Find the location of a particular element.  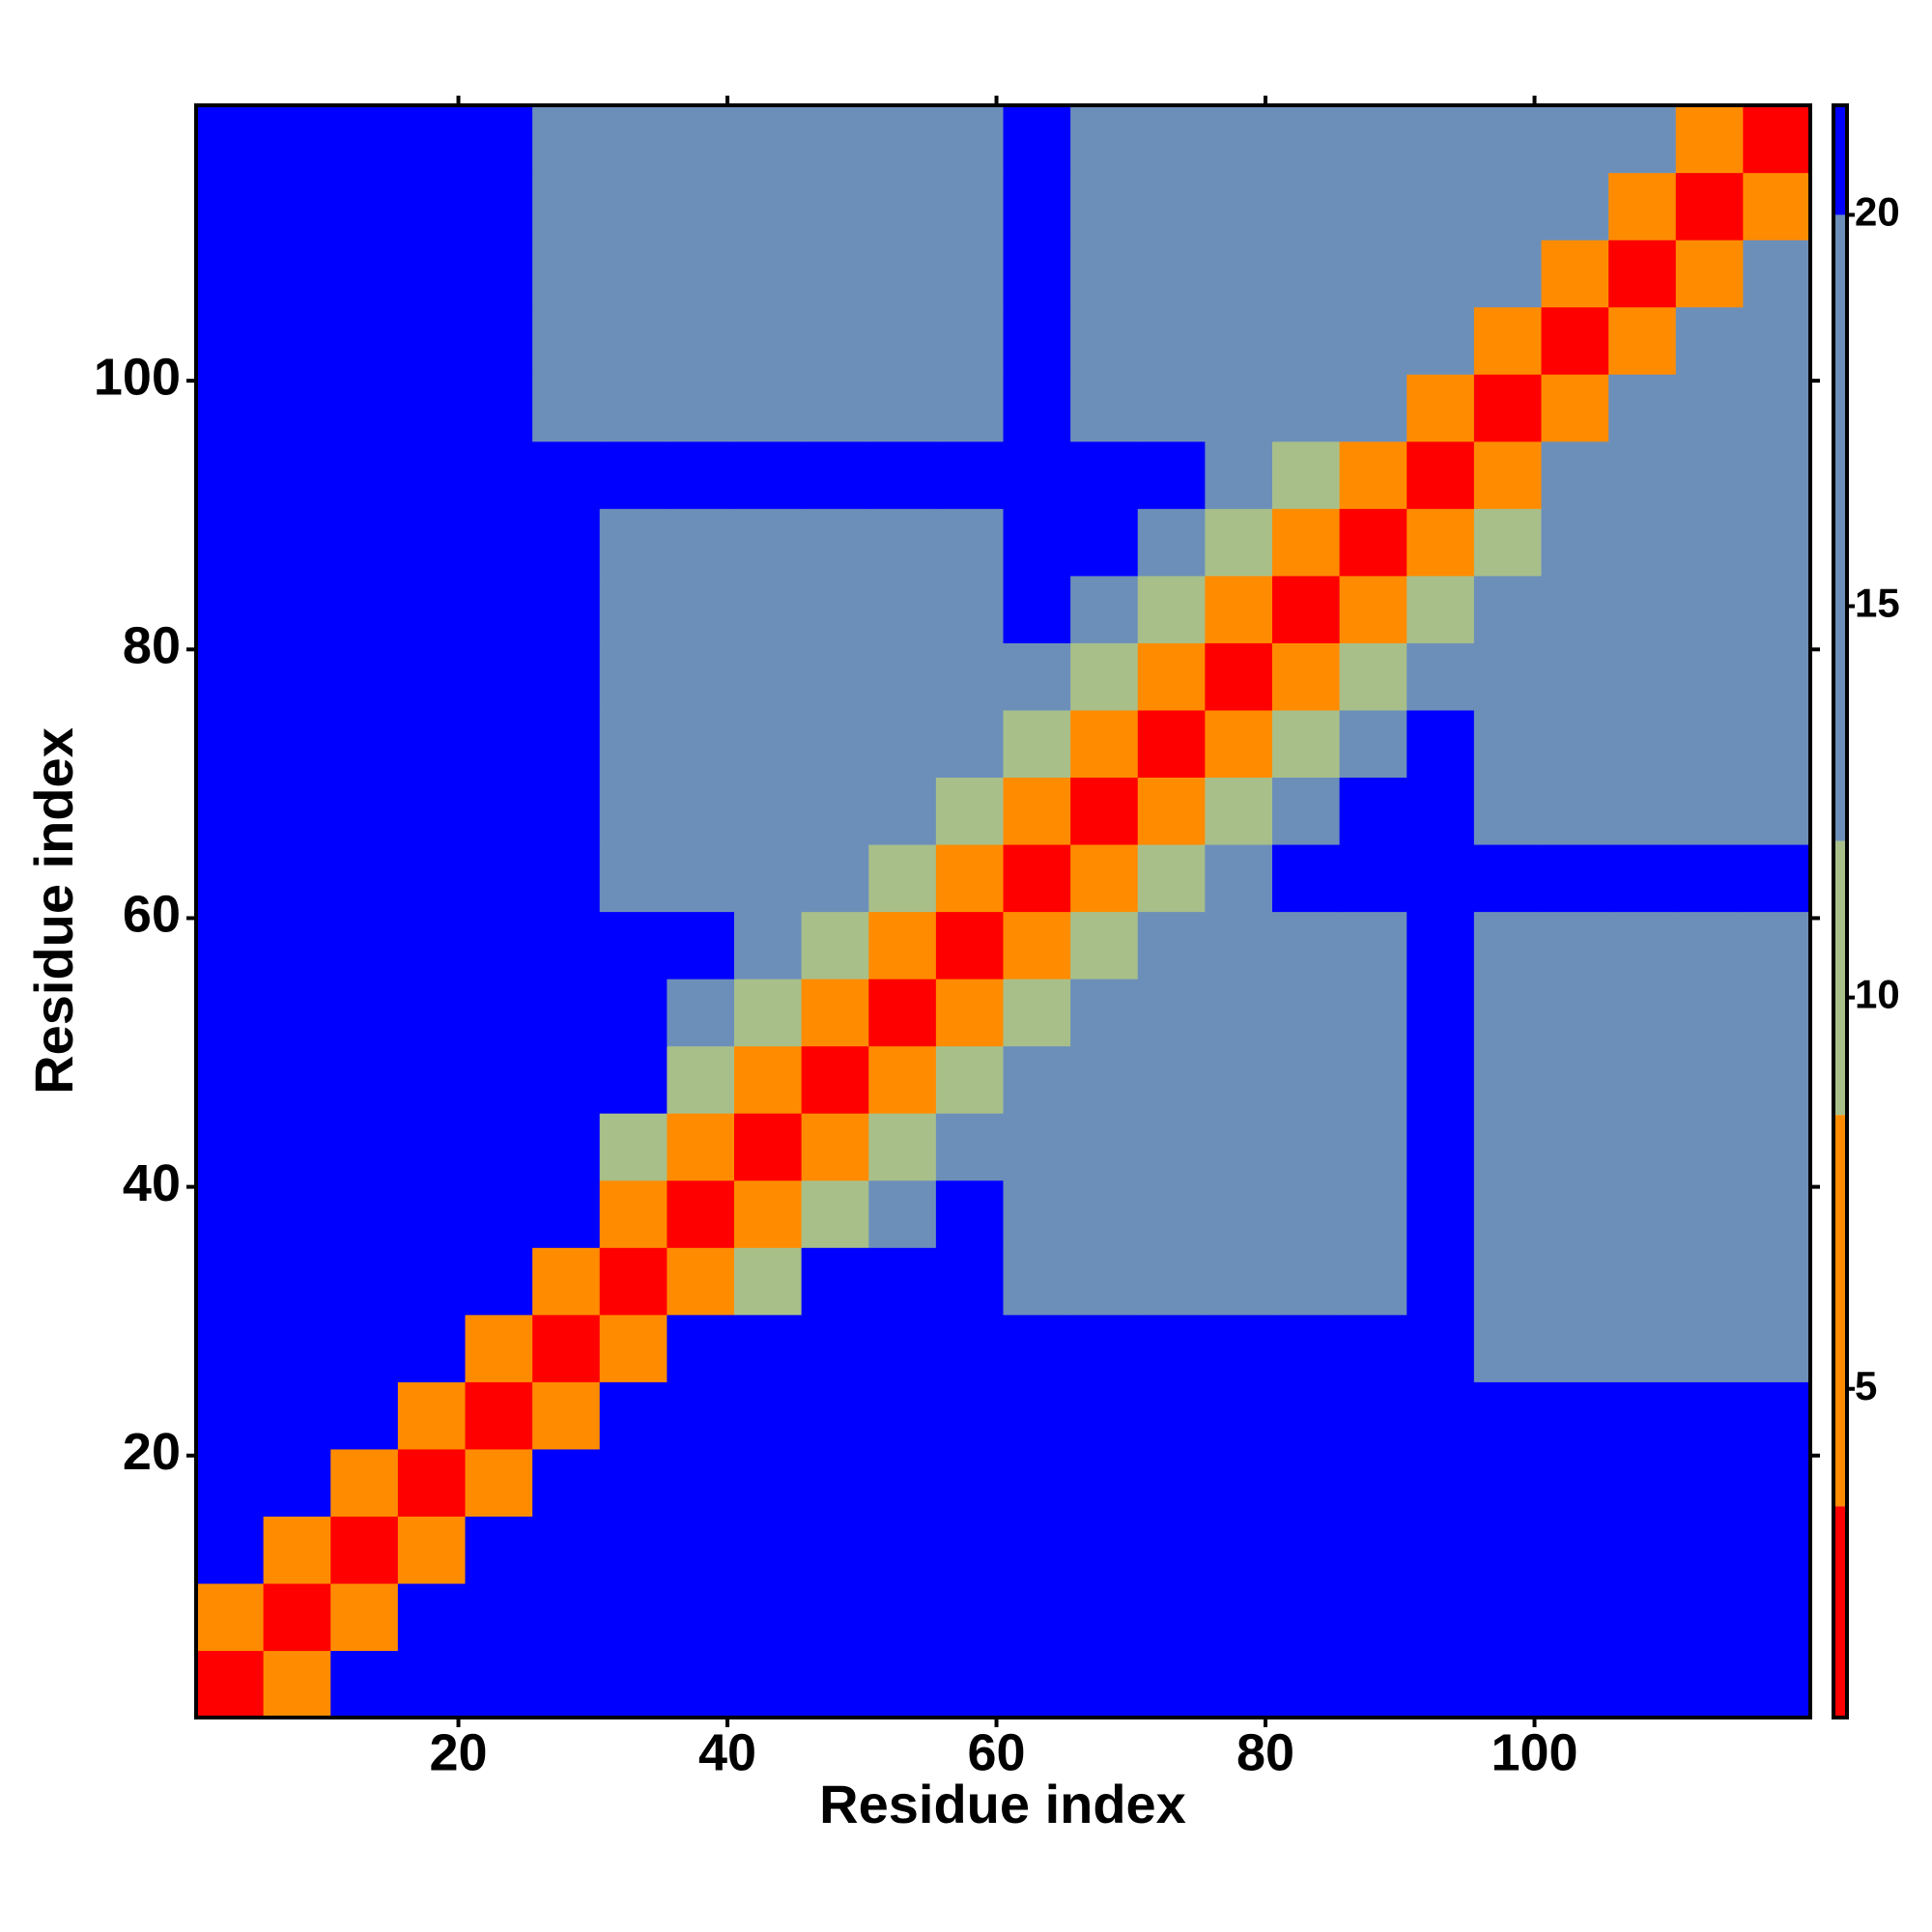

y-tick-label: 100 is located at coordinates (137, 377).